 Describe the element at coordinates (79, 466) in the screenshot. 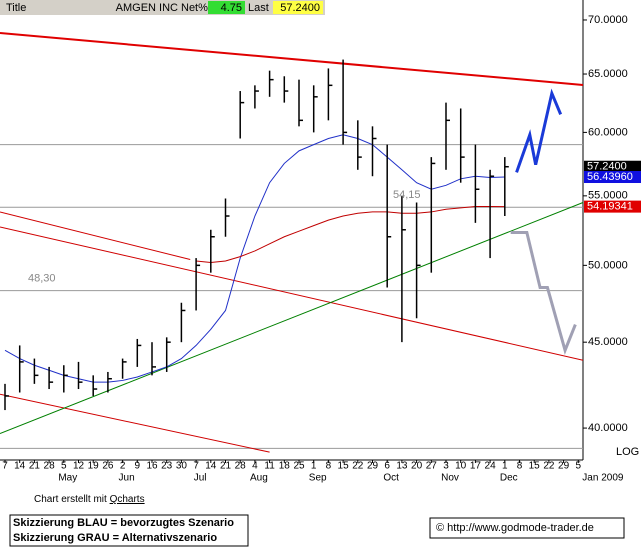

I see `x-tick-label: 12` at that location.